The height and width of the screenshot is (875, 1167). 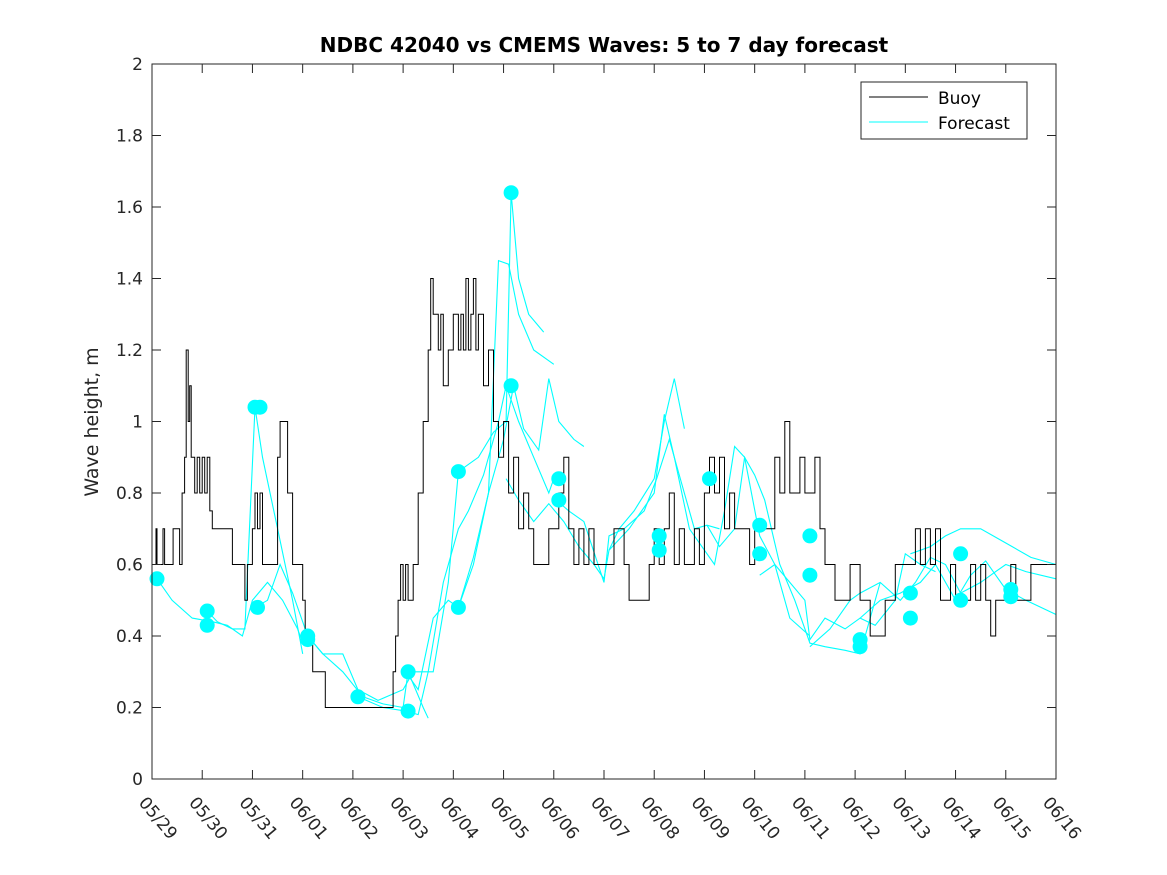 I want to click on y-tick-label: 0.6, so click(x=129, y=566).